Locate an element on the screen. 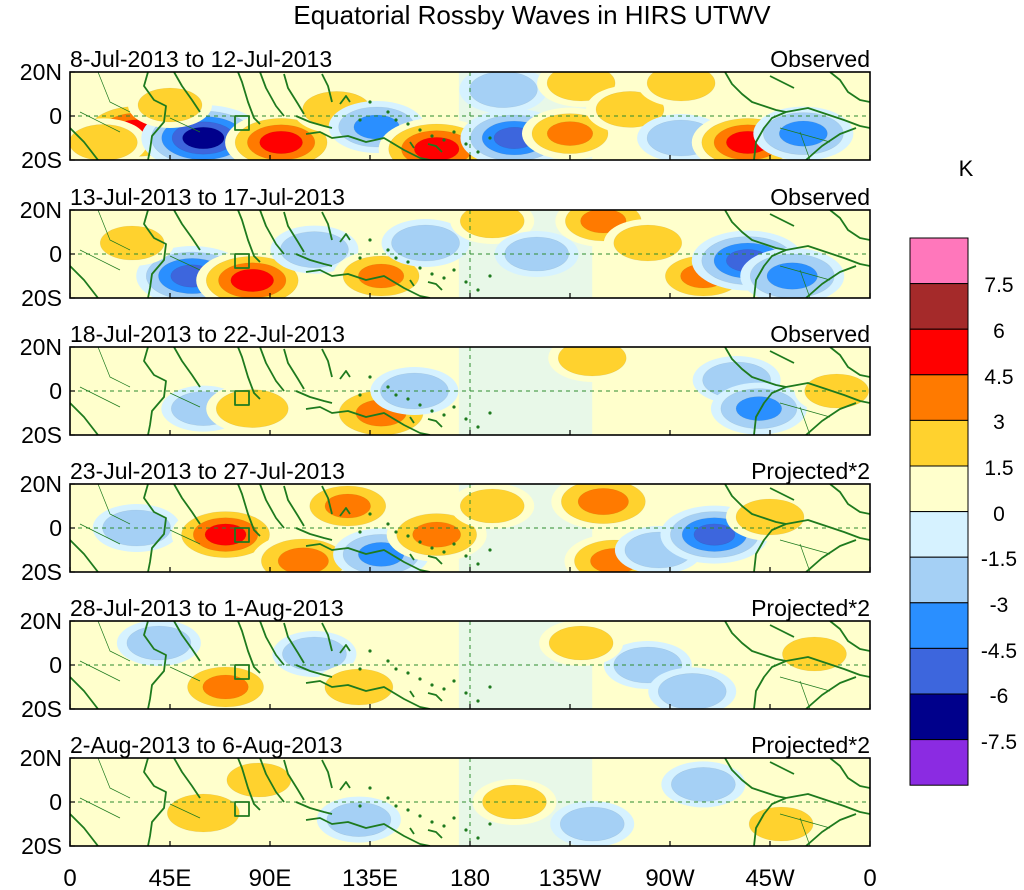 The width and height of the screenshot is (1024, 890). x-tick-label: 180 is located at coordinates (470, 877).